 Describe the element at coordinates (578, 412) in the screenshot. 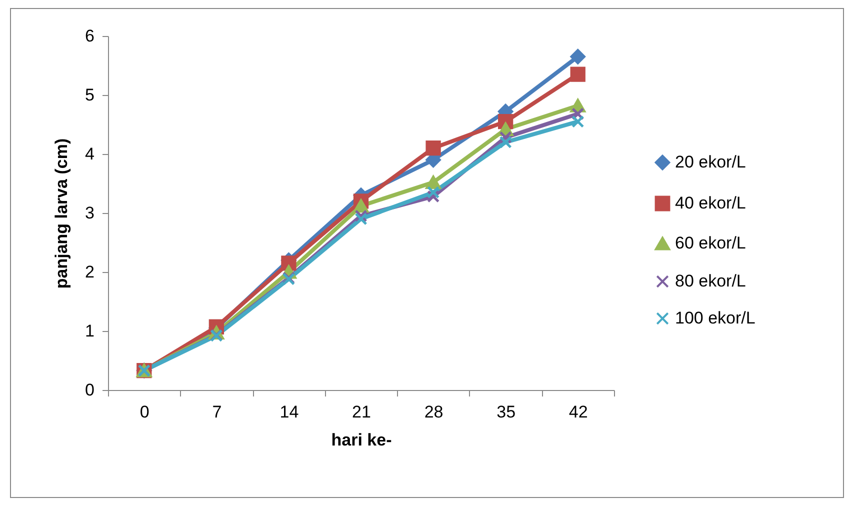

I see `x-tick-label: 42` at that location.